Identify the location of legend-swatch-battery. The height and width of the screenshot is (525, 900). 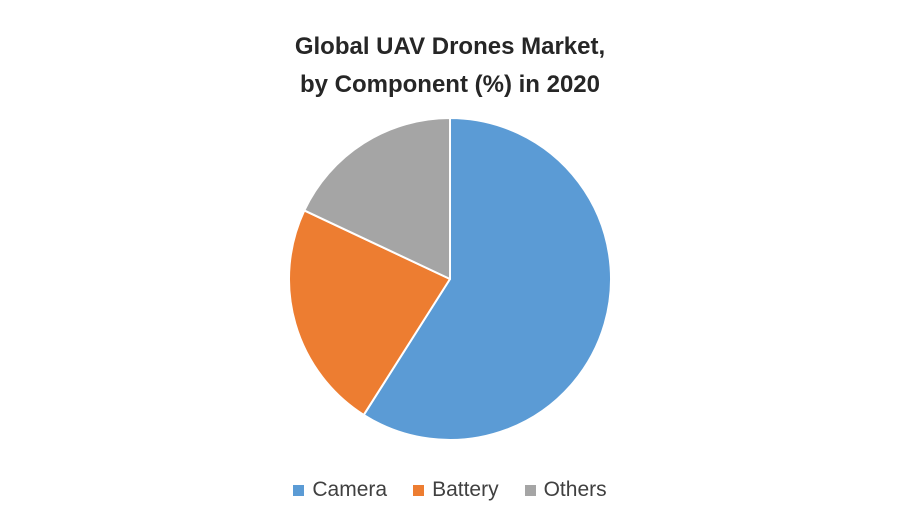
(419, 490).